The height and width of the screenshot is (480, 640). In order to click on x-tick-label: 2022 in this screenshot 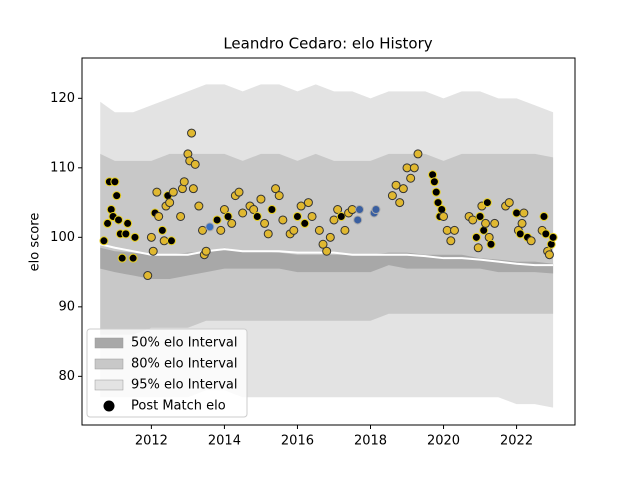, I will do `click(516, 441)`.